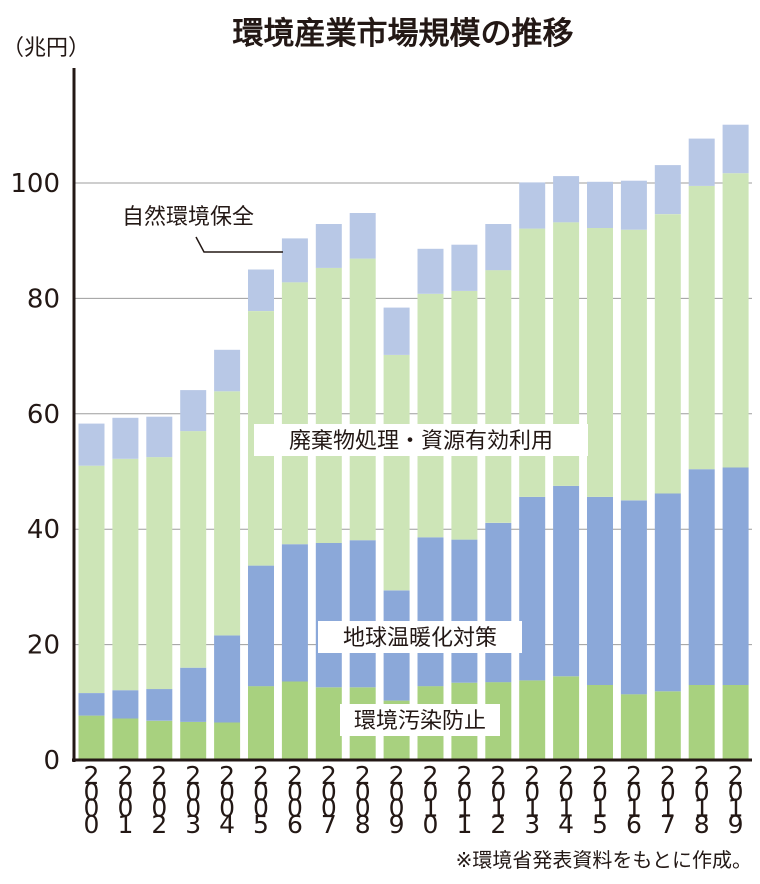 This screenshot has height=884, width=760. What do you see at coordinates (329, 824) in the screenshot?
I see `x-tick-2007-digit: 7` at bounding box center [329, 824].